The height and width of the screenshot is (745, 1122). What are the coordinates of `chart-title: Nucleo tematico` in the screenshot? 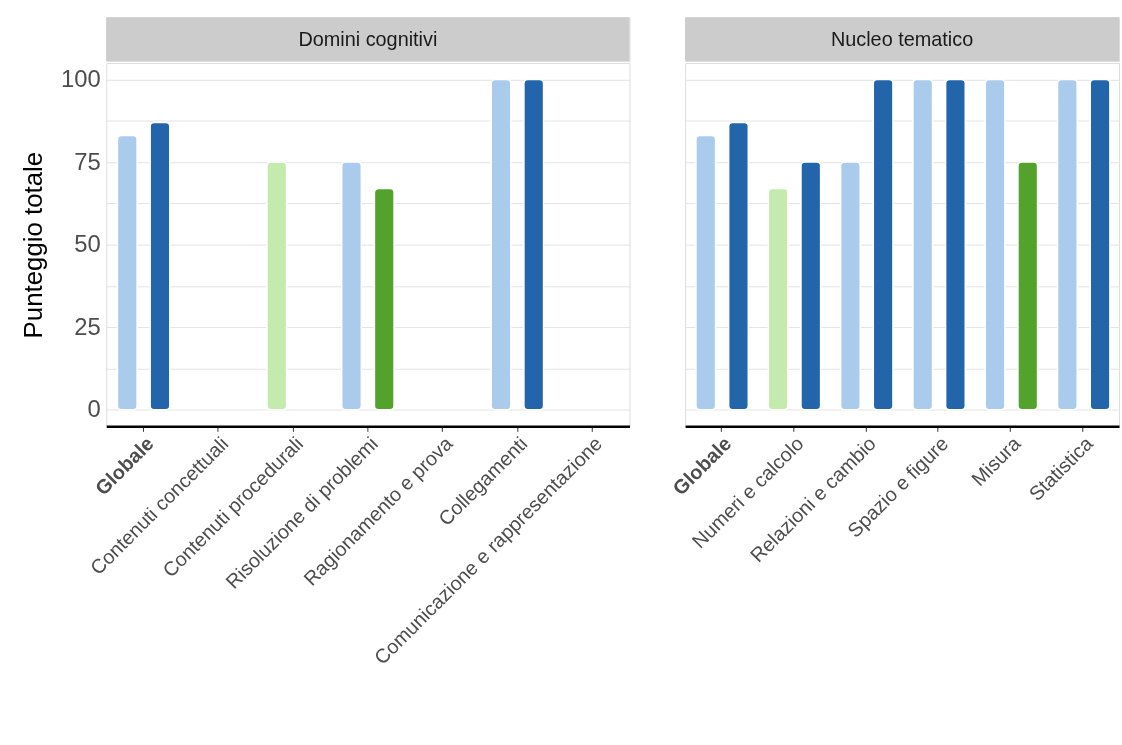 It's located at (902, 39).